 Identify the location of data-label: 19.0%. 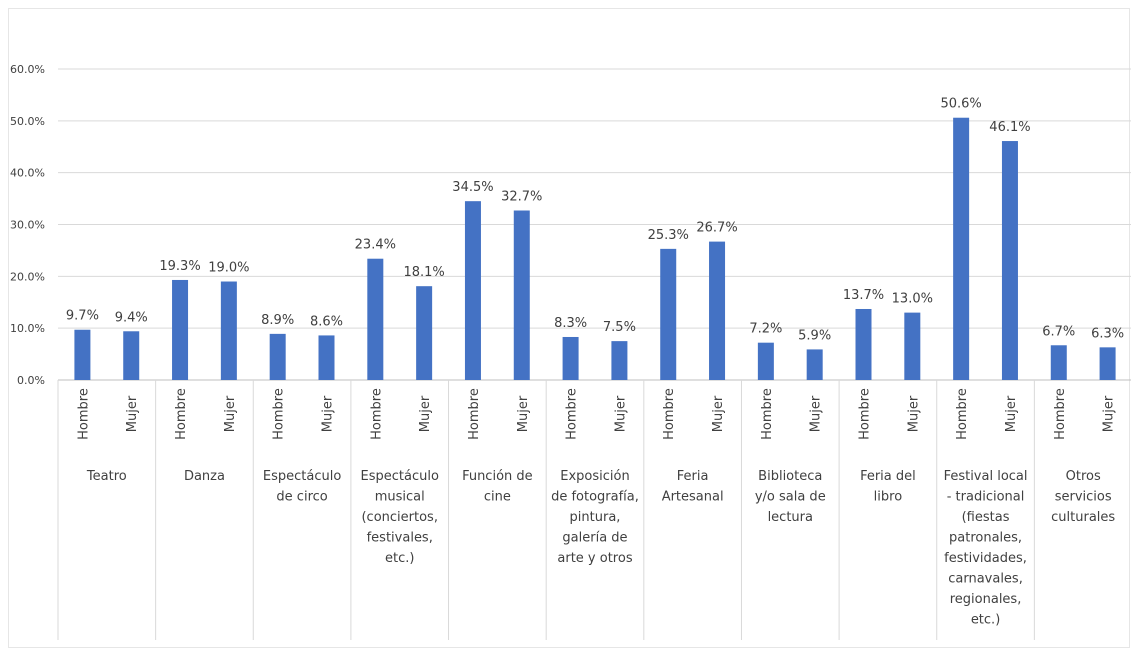
(228, 268).